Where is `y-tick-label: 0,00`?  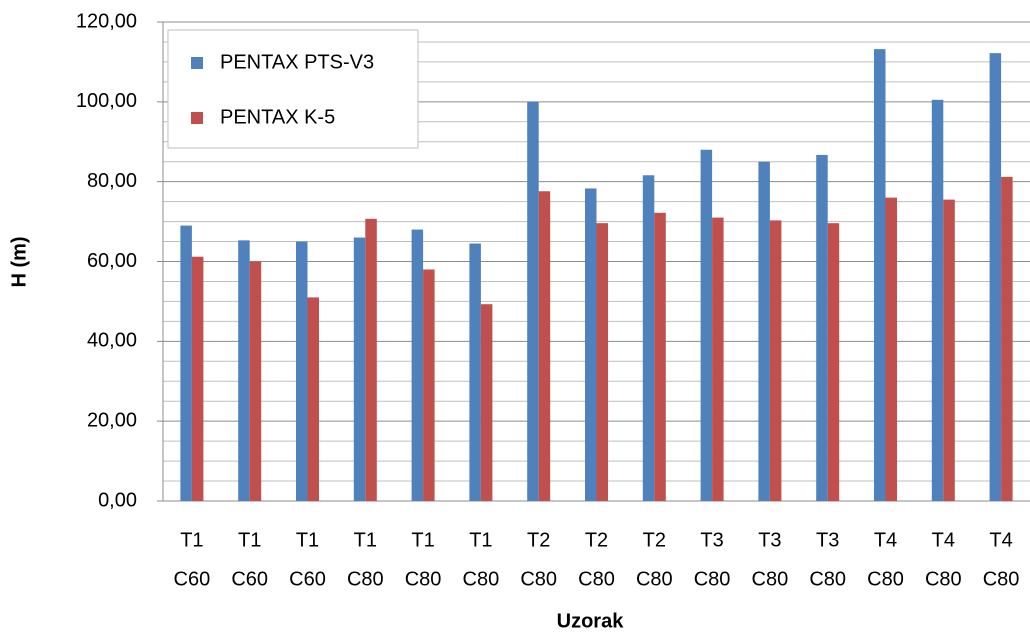 y-tick-label: 0,00 is located at coordinates (117, 500).